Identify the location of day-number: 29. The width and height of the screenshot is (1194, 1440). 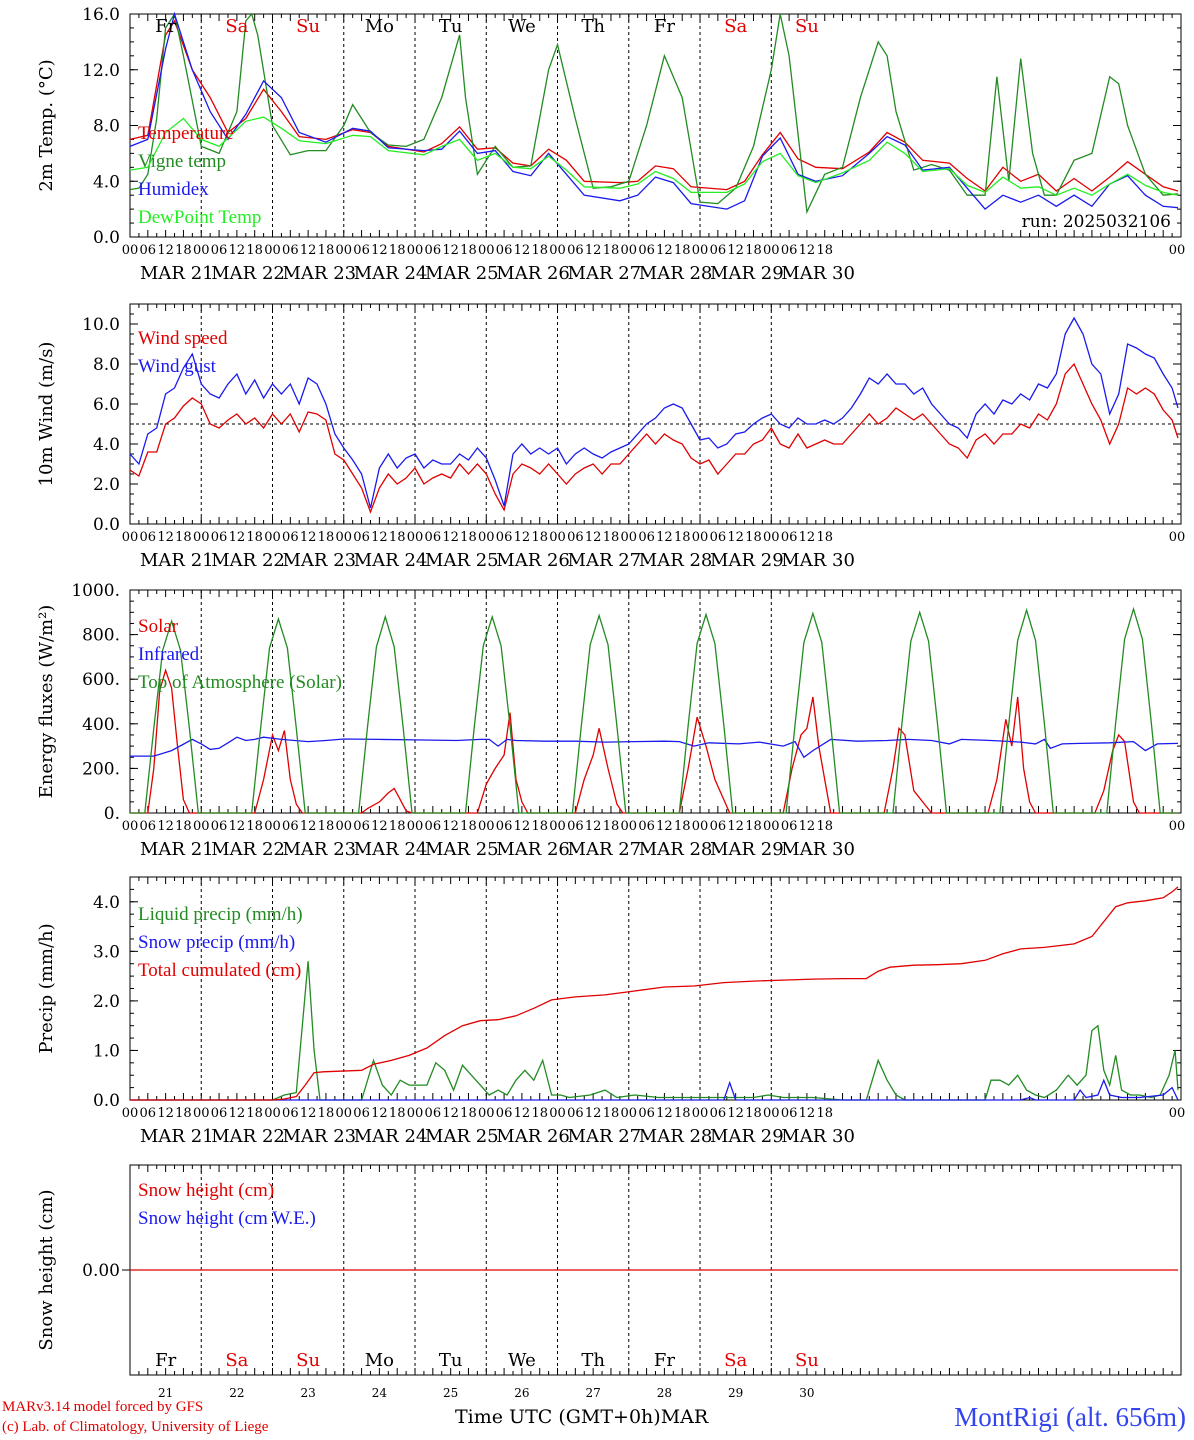
(735, 1393).